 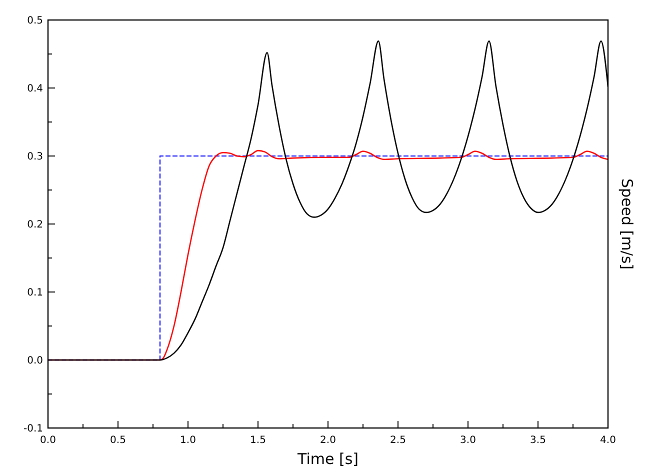 What do you see at coordinates (258, 440) in the screenshot?
I see `x-tick-label: 1.5` at bounding box center [258, 440].